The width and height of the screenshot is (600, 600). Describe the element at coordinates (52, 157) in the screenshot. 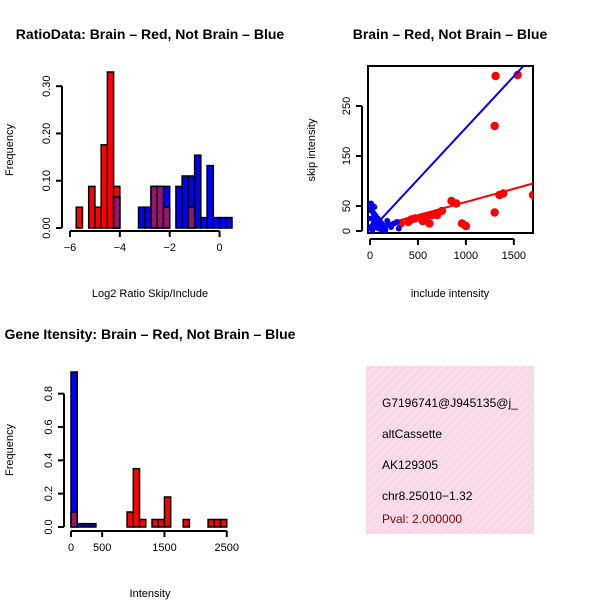

I see `ratio-y-axis: 0.00 0.10 0.20 0.30` at that location.